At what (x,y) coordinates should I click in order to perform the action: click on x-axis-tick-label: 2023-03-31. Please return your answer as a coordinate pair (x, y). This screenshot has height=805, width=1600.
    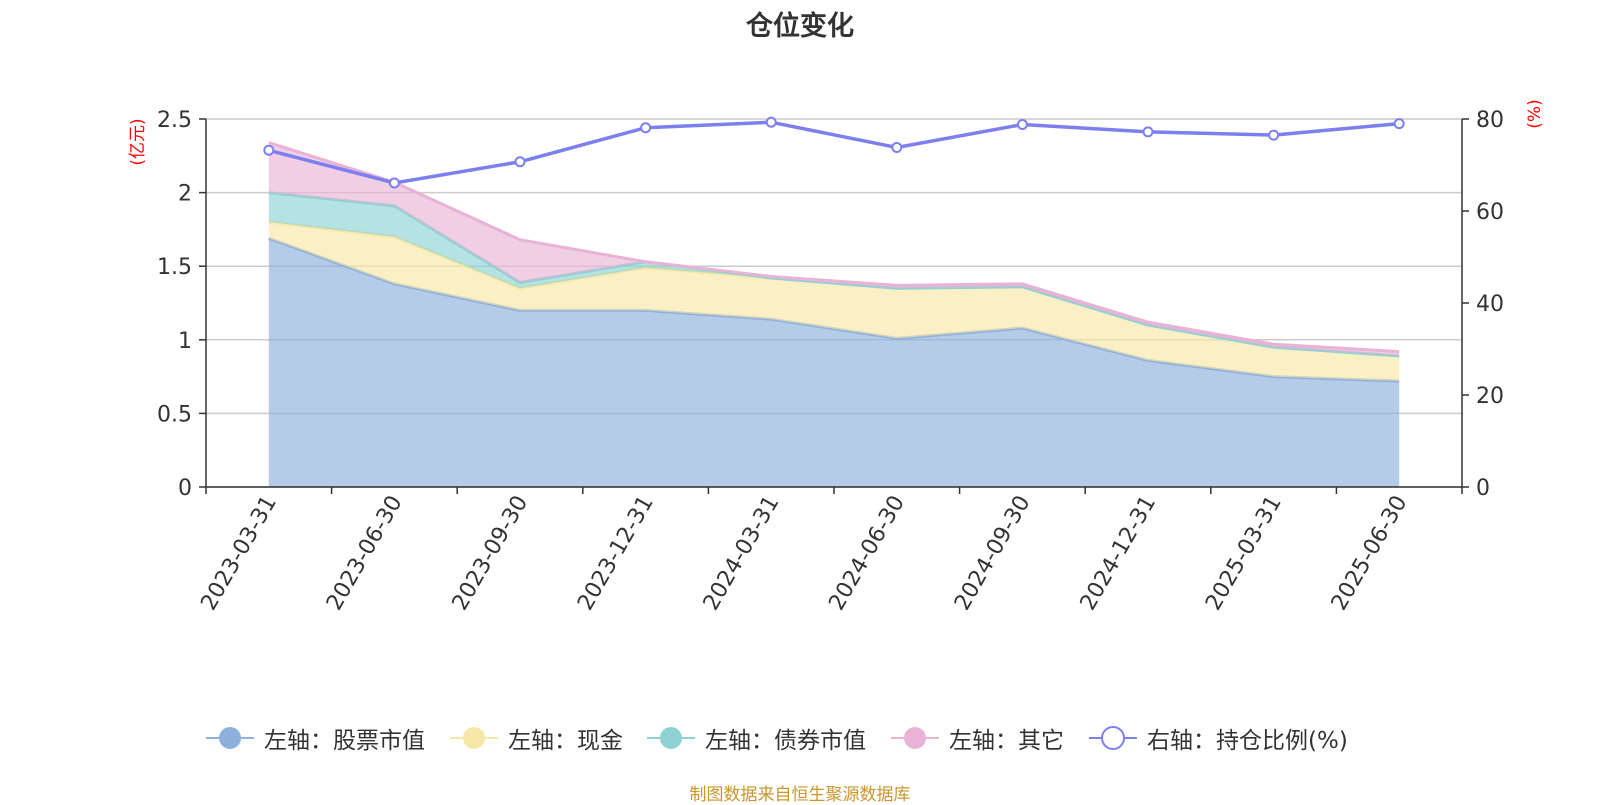
    Looking at the image, I should click on (239, 553).